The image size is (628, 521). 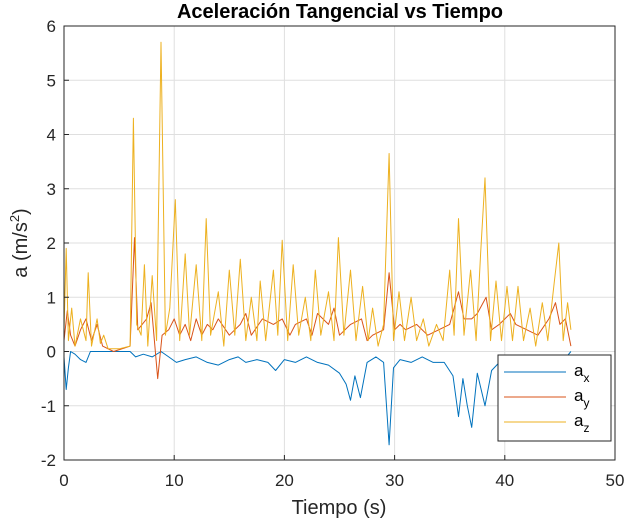 I want to click on y-tick-label: 4, so click(x=51, y=135).